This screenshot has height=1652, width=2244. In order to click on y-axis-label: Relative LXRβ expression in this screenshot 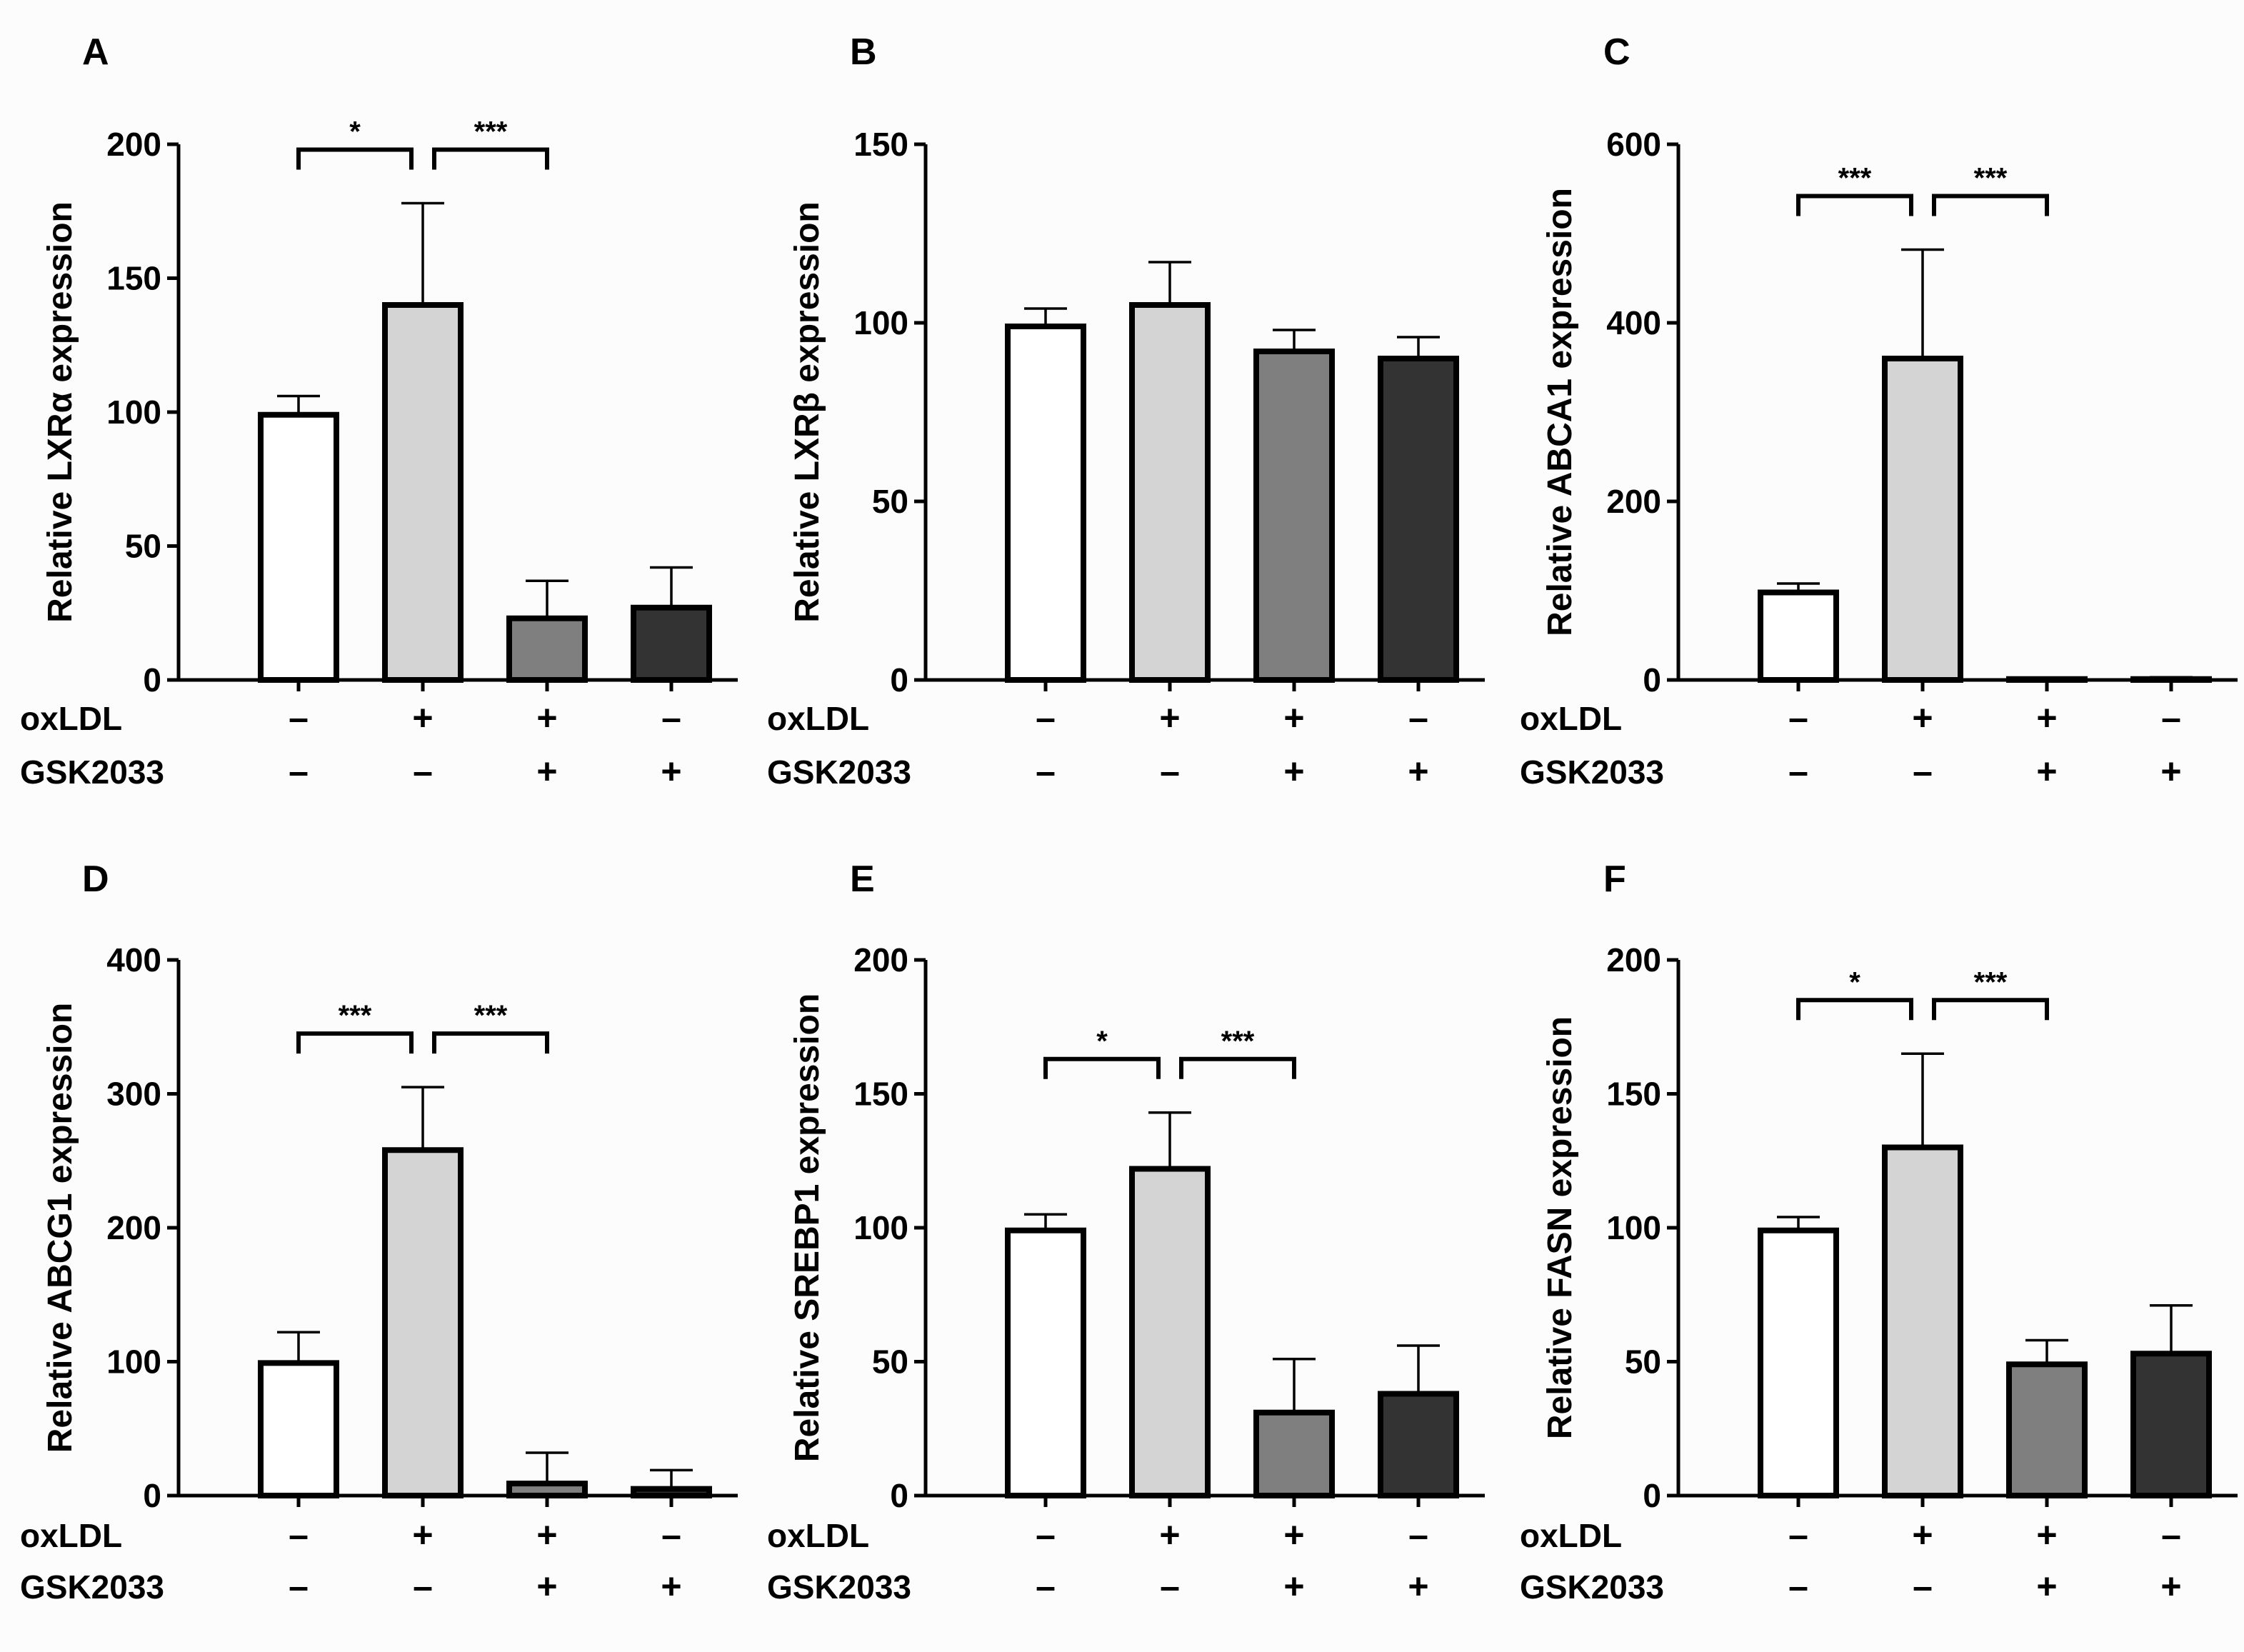, I will do `click(807, 412)`.